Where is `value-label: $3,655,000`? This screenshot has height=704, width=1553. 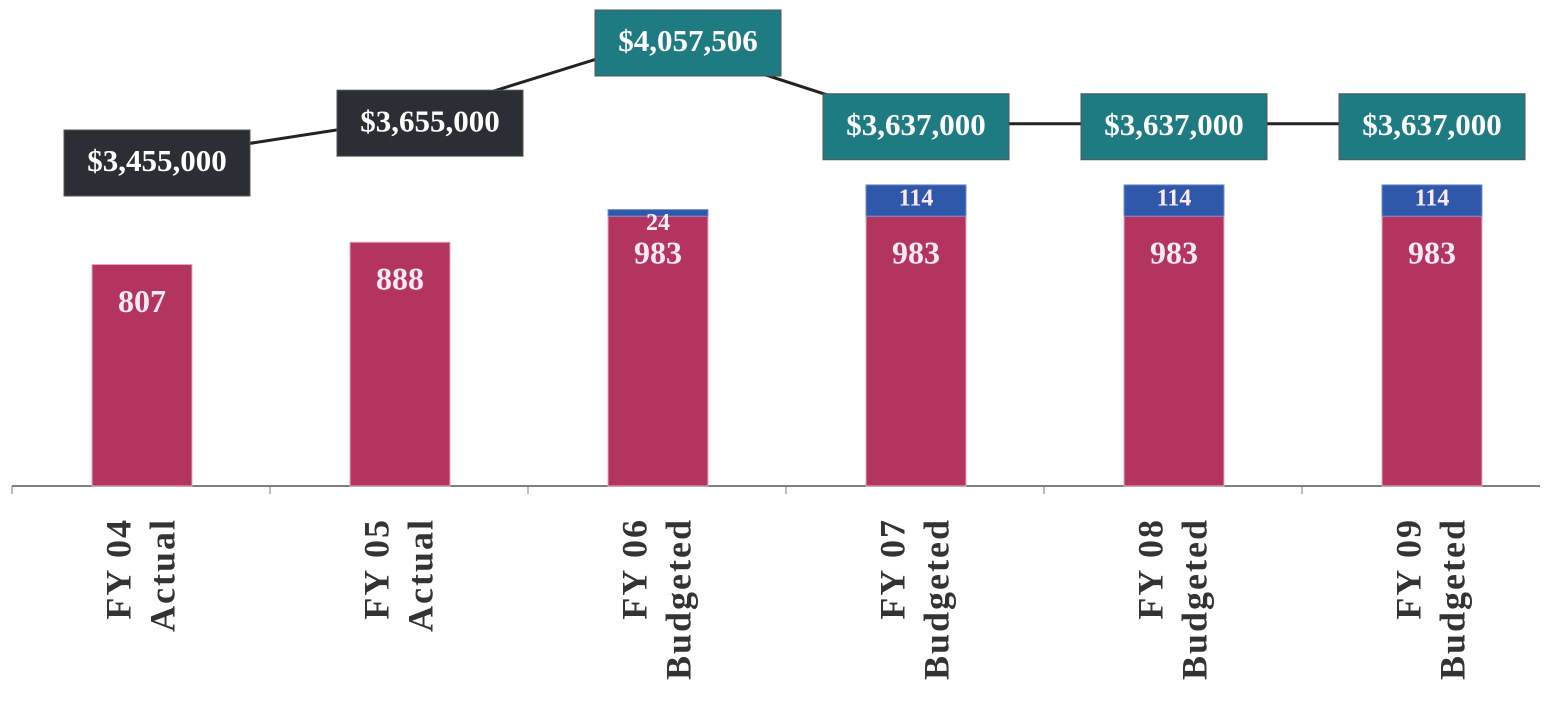 value-label: $3,655,000 is located at coordinates (430, 123).